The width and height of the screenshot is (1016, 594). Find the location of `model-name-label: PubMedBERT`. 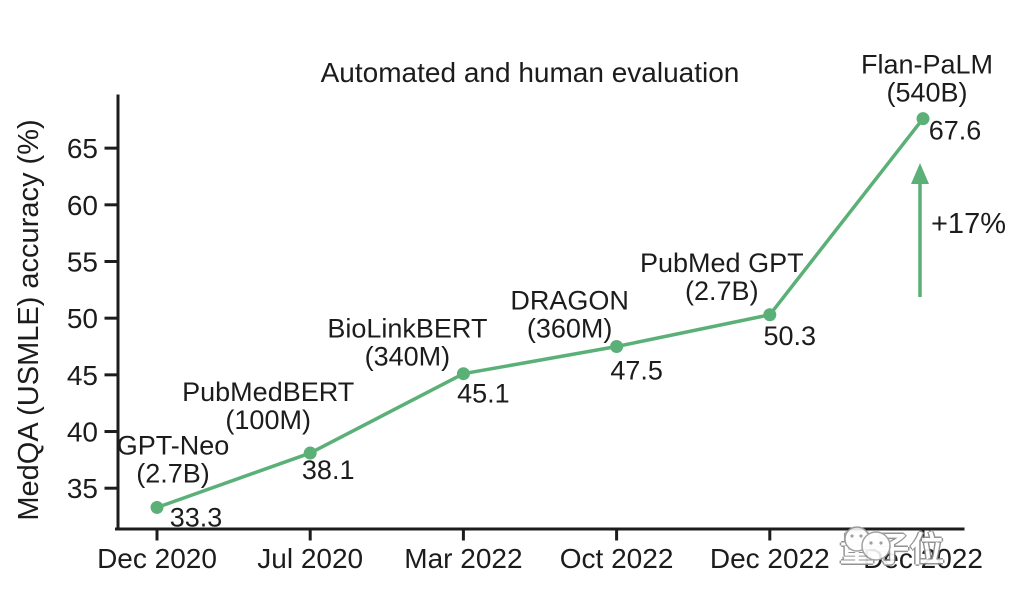

model-name-label: PubMedBERT is located at coordinates (268, 392).